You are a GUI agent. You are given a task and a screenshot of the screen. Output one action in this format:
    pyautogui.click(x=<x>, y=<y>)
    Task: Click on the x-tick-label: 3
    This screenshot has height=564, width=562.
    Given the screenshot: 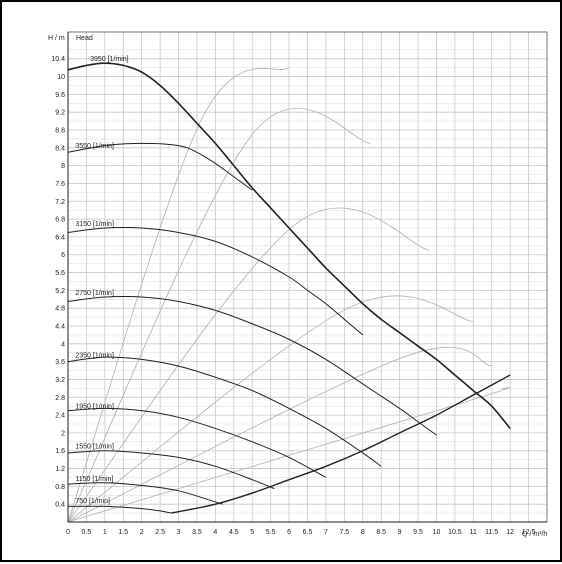 What is the action you would take?
    pyautogui.click(x=179, y=532)
    